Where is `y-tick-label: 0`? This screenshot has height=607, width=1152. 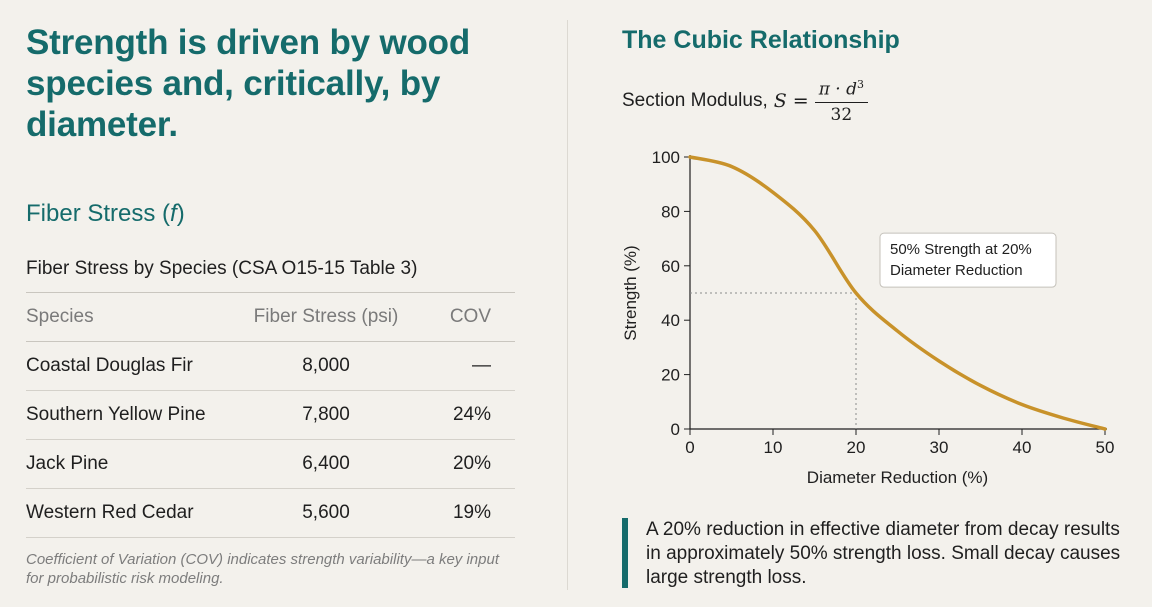
y-tick-label: 0 is located at coordinates (675, 429).